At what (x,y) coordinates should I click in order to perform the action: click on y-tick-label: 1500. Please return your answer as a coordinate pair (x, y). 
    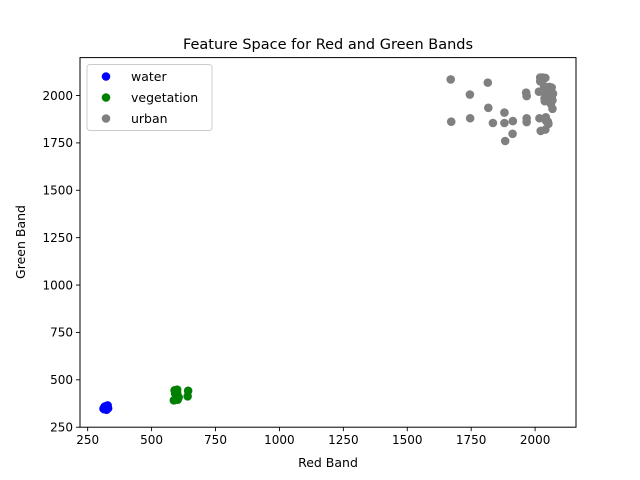
    Looking at the image, I should click on (57, 191).